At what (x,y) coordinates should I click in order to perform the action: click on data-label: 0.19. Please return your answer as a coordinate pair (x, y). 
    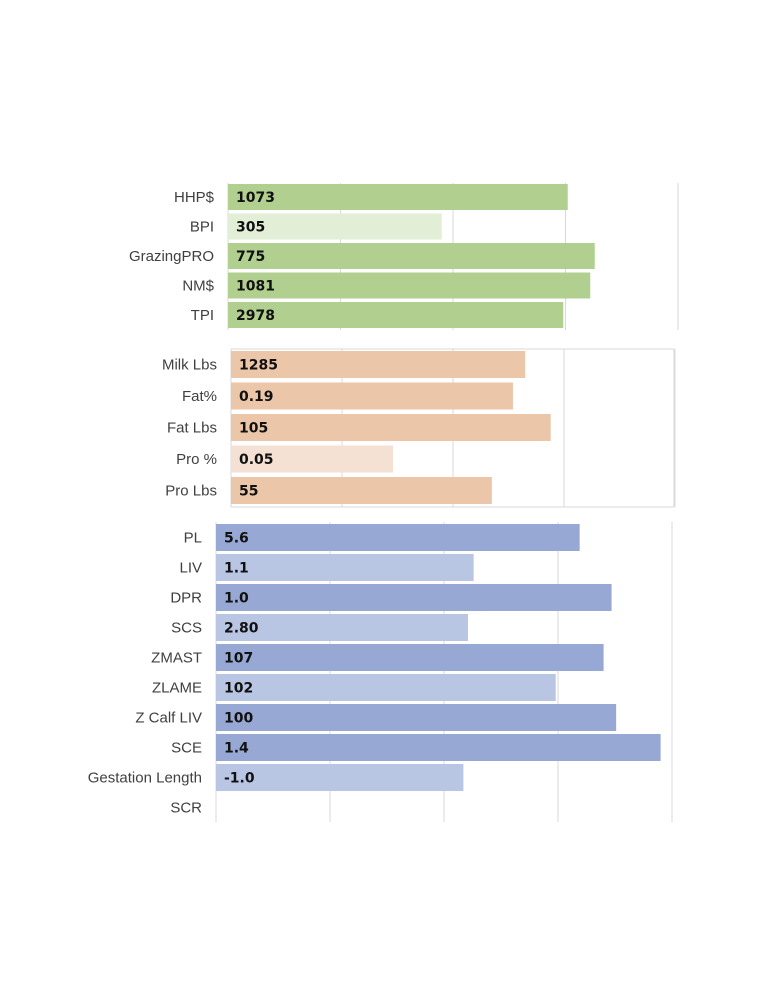
    Looking at the image, I should click on (256, 397).